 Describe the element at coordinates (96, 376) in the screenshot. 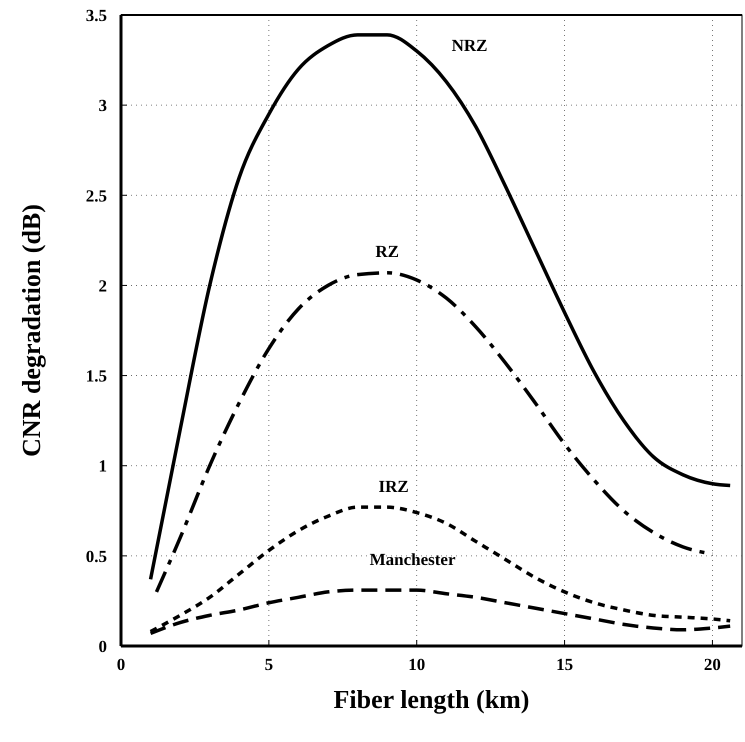

I see `y-tick-label: 1.5` at that location.